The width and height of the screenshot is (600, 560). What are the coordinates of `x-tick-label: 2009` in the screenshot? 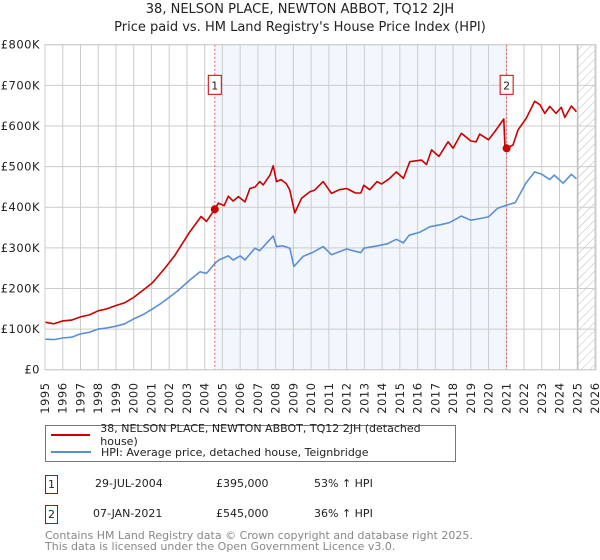 It's located at (293, 397).